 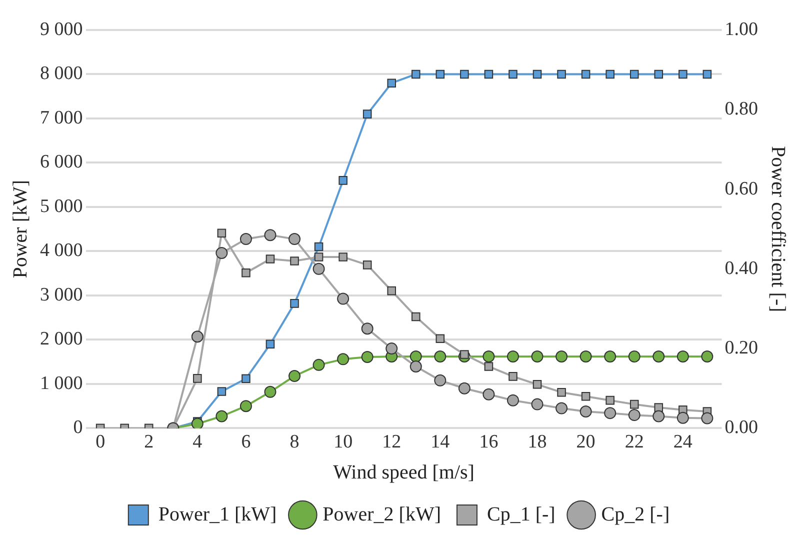 What do you see at coordinates (20, 229) in the screenshot?
I see `y-axis-title: Power [kW]` at bounding box center [20, 229].